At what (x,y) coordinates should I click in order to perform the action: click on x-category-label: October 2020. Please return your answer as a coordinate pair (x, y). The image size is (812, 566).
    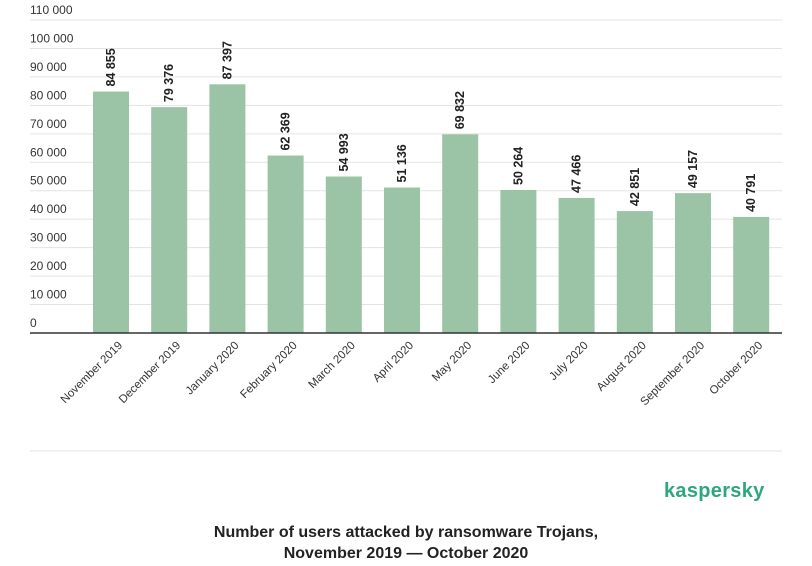
    Looking at the image, I should click on (737, 369).